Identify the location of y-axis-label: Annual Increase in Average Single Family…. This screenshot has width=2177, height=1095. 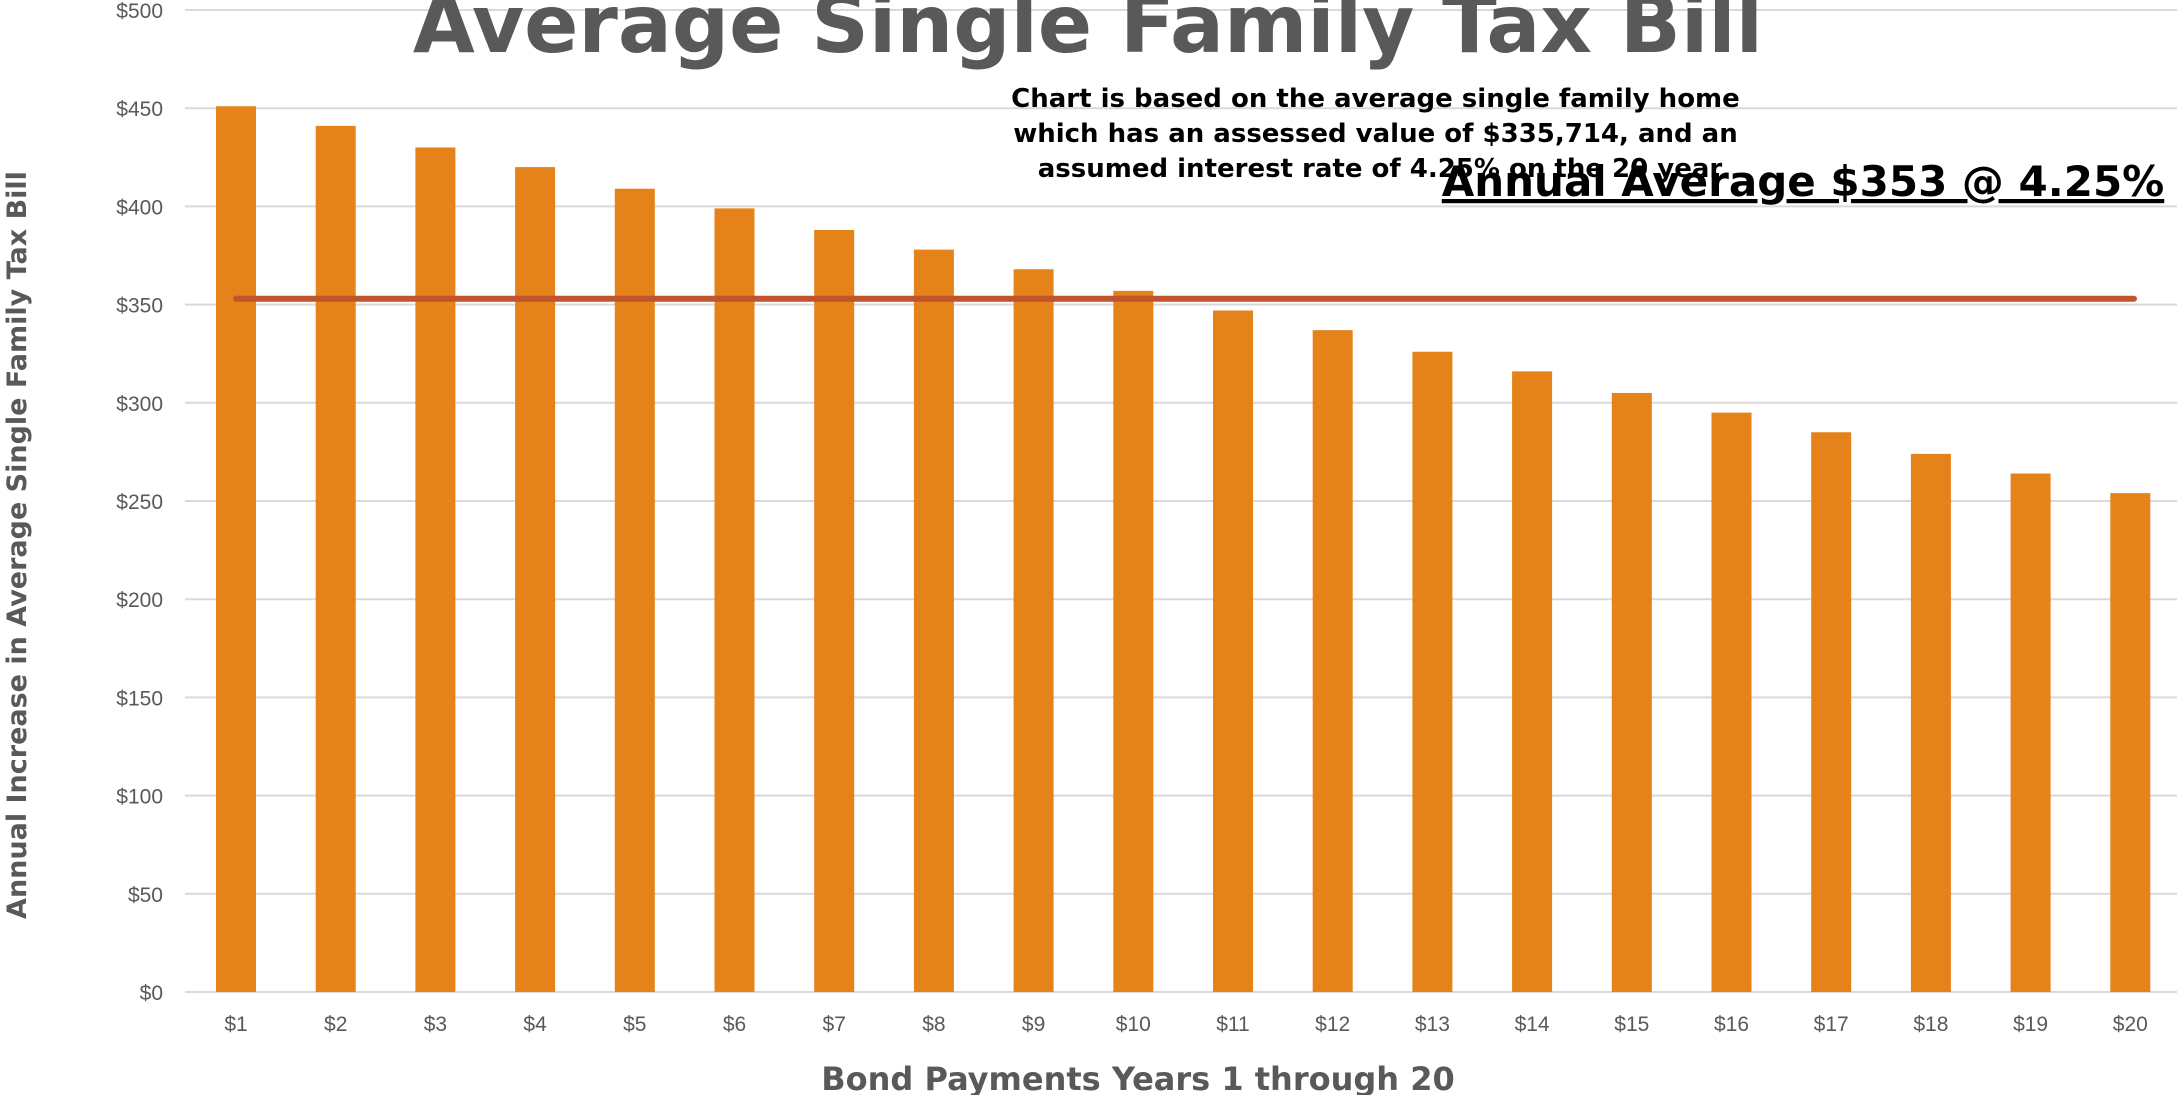
(17, 545).